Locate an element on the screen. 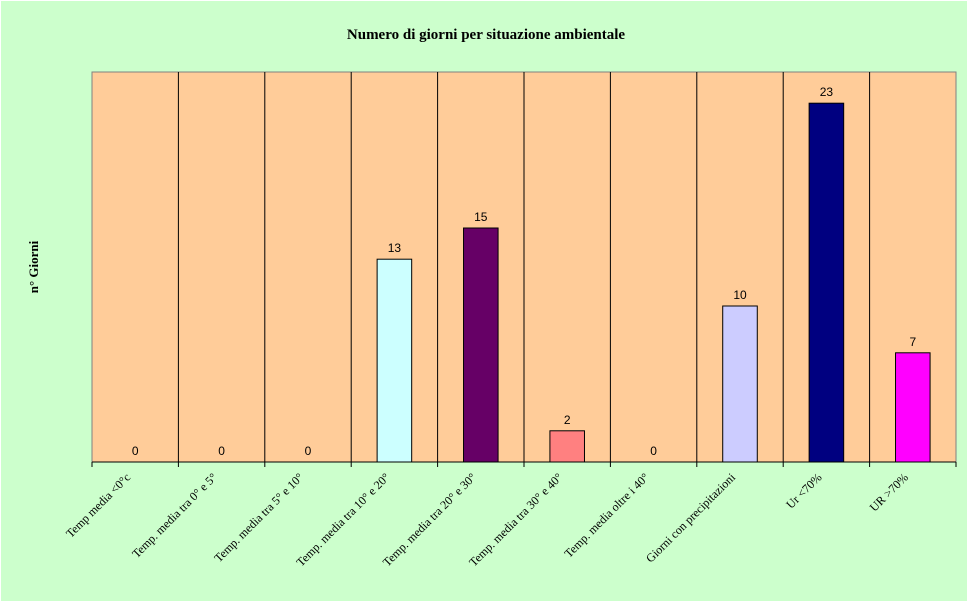 This screenshot has width=970, height=604. x-tick-label-9: Ur <70% is located at coordinates (803, 490).